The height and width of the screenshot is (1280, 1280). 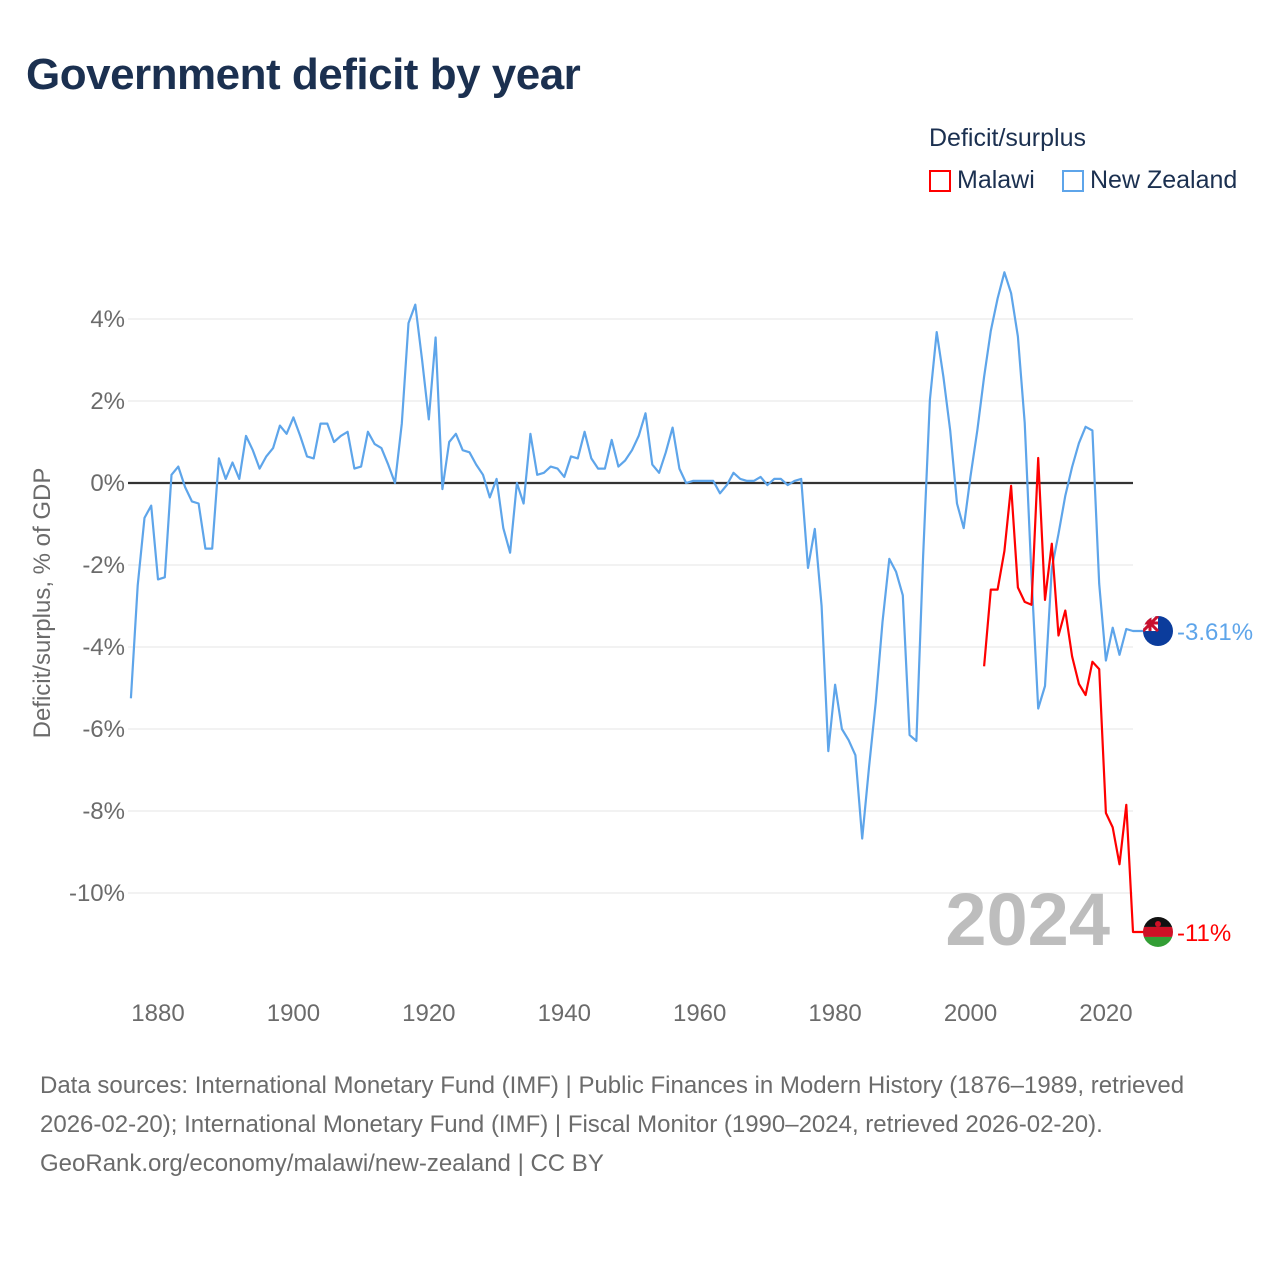 What do you see at coordinates (996, 180) in the screenshot?
I see `legend-label-malawi: Malawi` at bounding box center [996, 180].